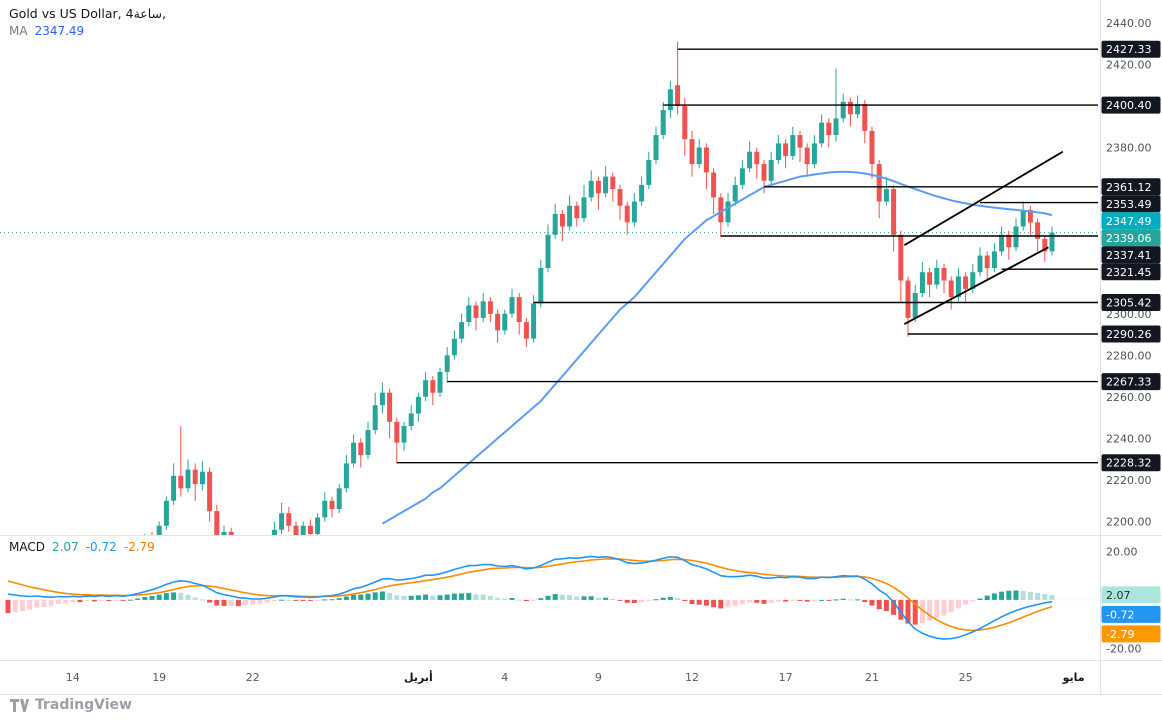 Image resolution: width=1162 pixels, height=723 pixels. What do you see at coordinates (1129, 480) in the screenshot?
I see `price-axis-tick: 2220.00` at bounding box center [1129, 480].